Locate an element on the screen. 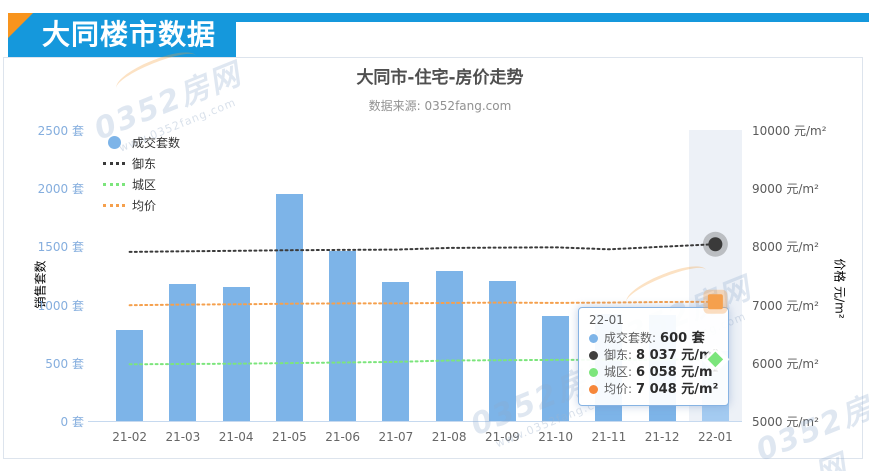  header-accent-bar is located at coordinates (438, 17).